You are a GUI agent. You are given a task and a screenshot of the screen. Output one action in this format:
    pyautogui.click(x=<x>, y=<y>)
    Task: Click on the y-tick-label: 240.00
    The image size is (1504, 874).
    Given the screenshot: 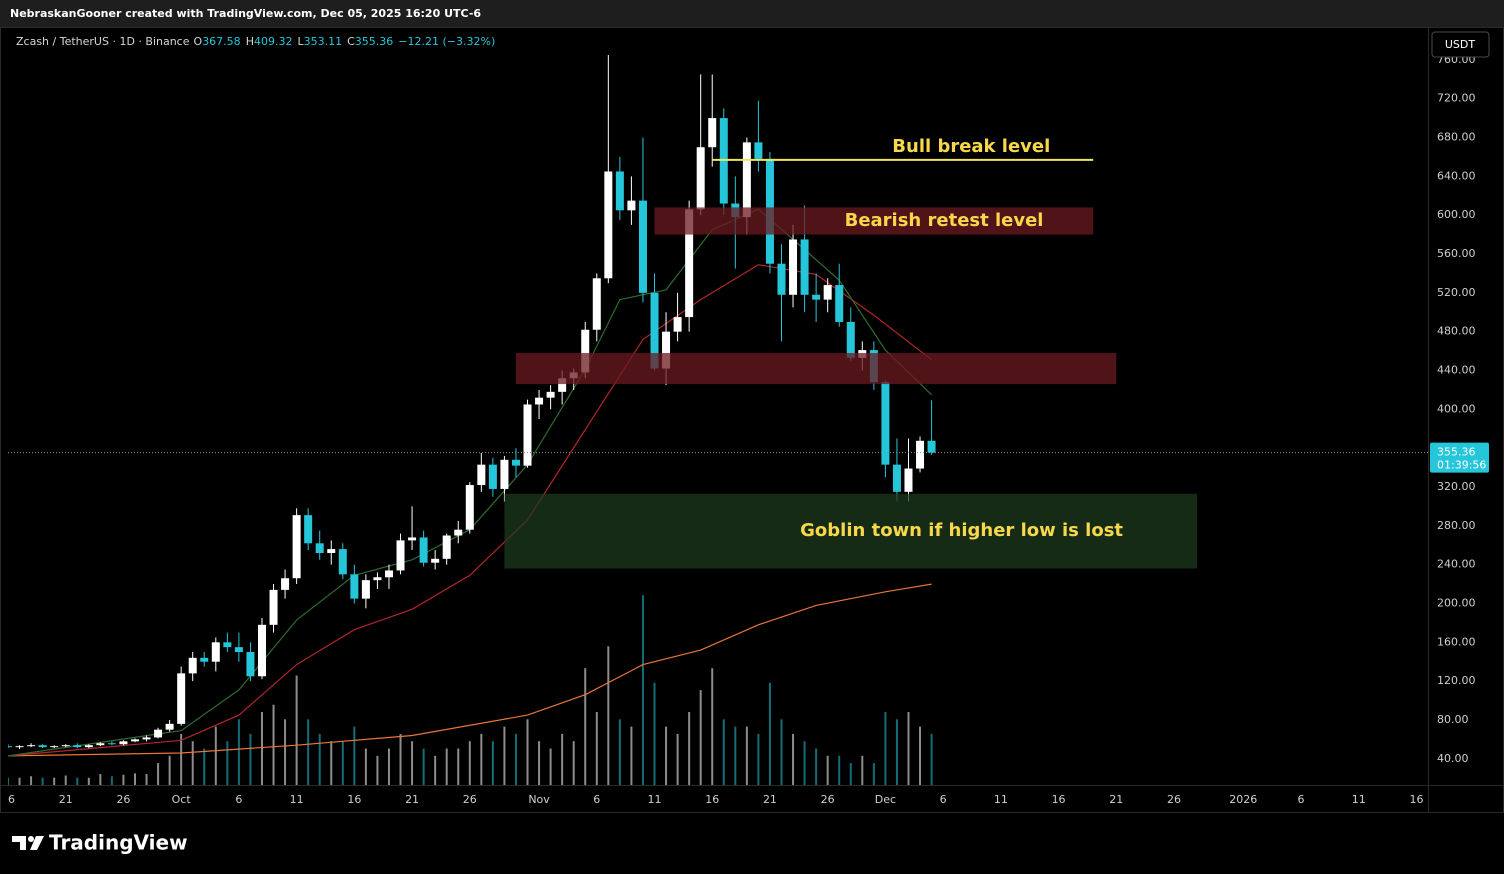 What is the action you would take?
    pyautogui.click(x=1456, y=564)
    